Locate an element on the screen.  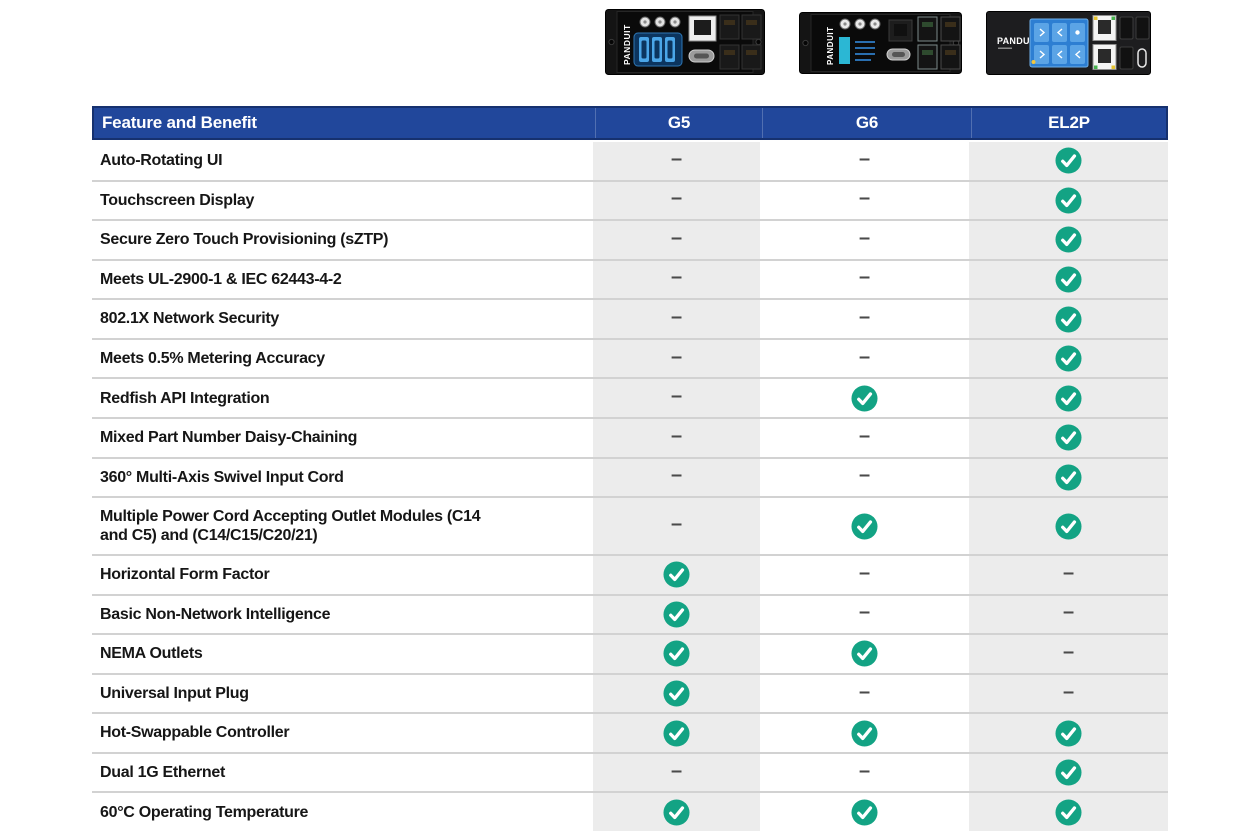
g6-device-illustration: PANDUIT is located at coordinates (880, 43).